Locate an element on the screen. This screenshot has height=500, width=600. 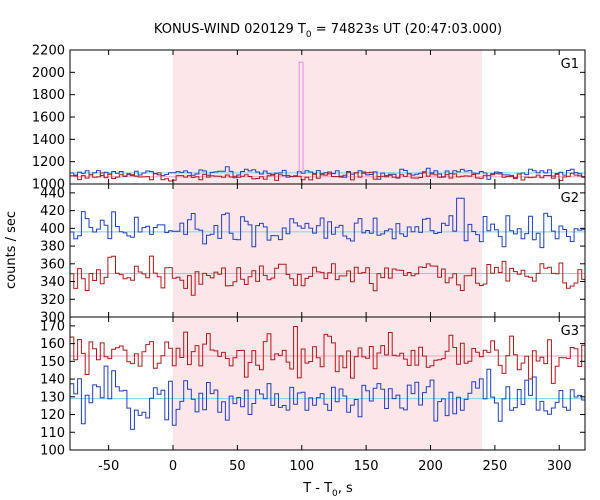
panel-label: G1 is located at coordinates (570, 64).